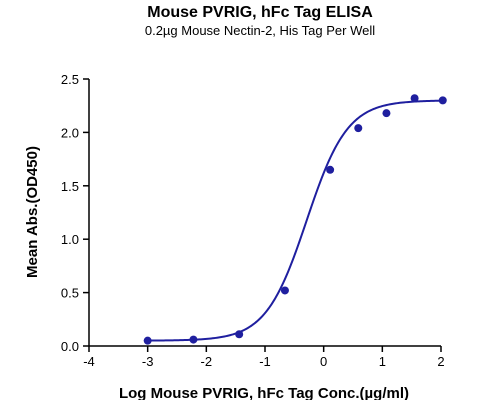 This screenshot has height=400, width=495. What do you see at coordinates (89, 361) in the screenshot?
I see `x-tick-label: -4` at bounding box center [89, 361].